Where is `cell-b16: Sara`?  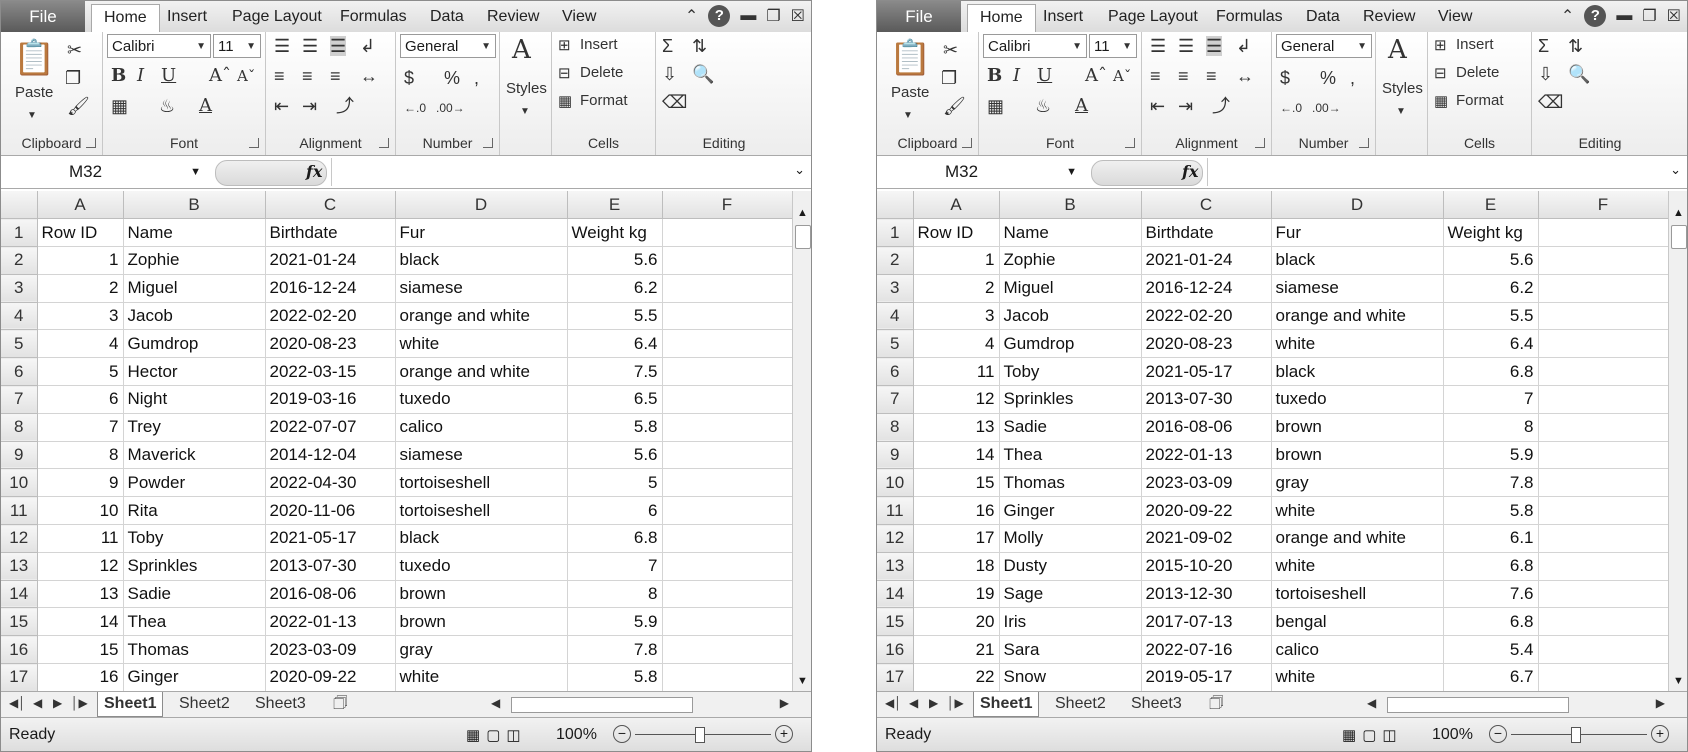 cell-b16: Sara is located at coordinates (1070, 650).